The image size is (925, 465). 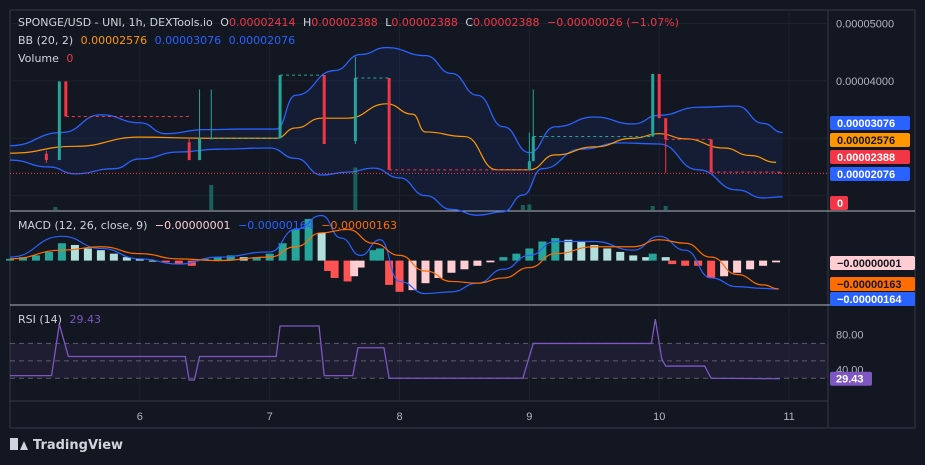 I want to click on rsi-value: 29.43, so click(x=85, y=319).